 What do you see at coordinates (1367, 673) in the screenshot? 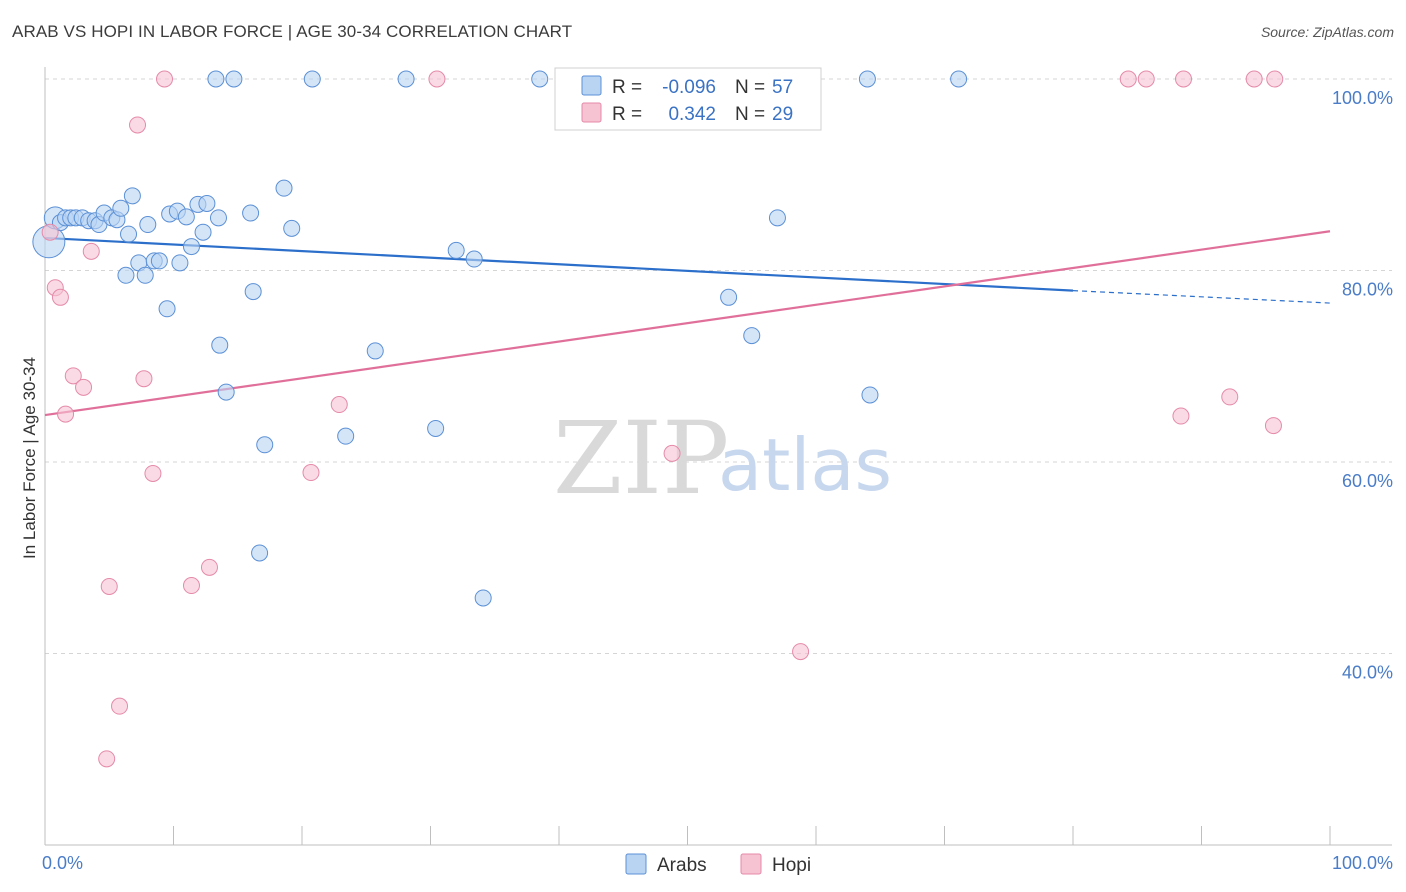
I see `y-tick-label-40: 40.0%` at bounding box center [1367, 673].